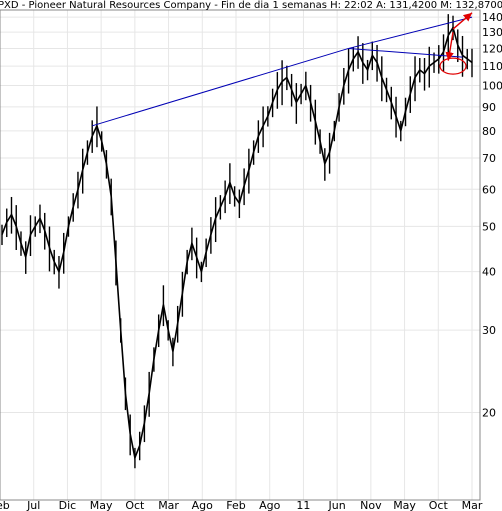 The width and height of the screenshot is (502, 511). Describe the element at coordinates (489, 107) in the screenshot. I see `y-tick-label: 90` at that location.